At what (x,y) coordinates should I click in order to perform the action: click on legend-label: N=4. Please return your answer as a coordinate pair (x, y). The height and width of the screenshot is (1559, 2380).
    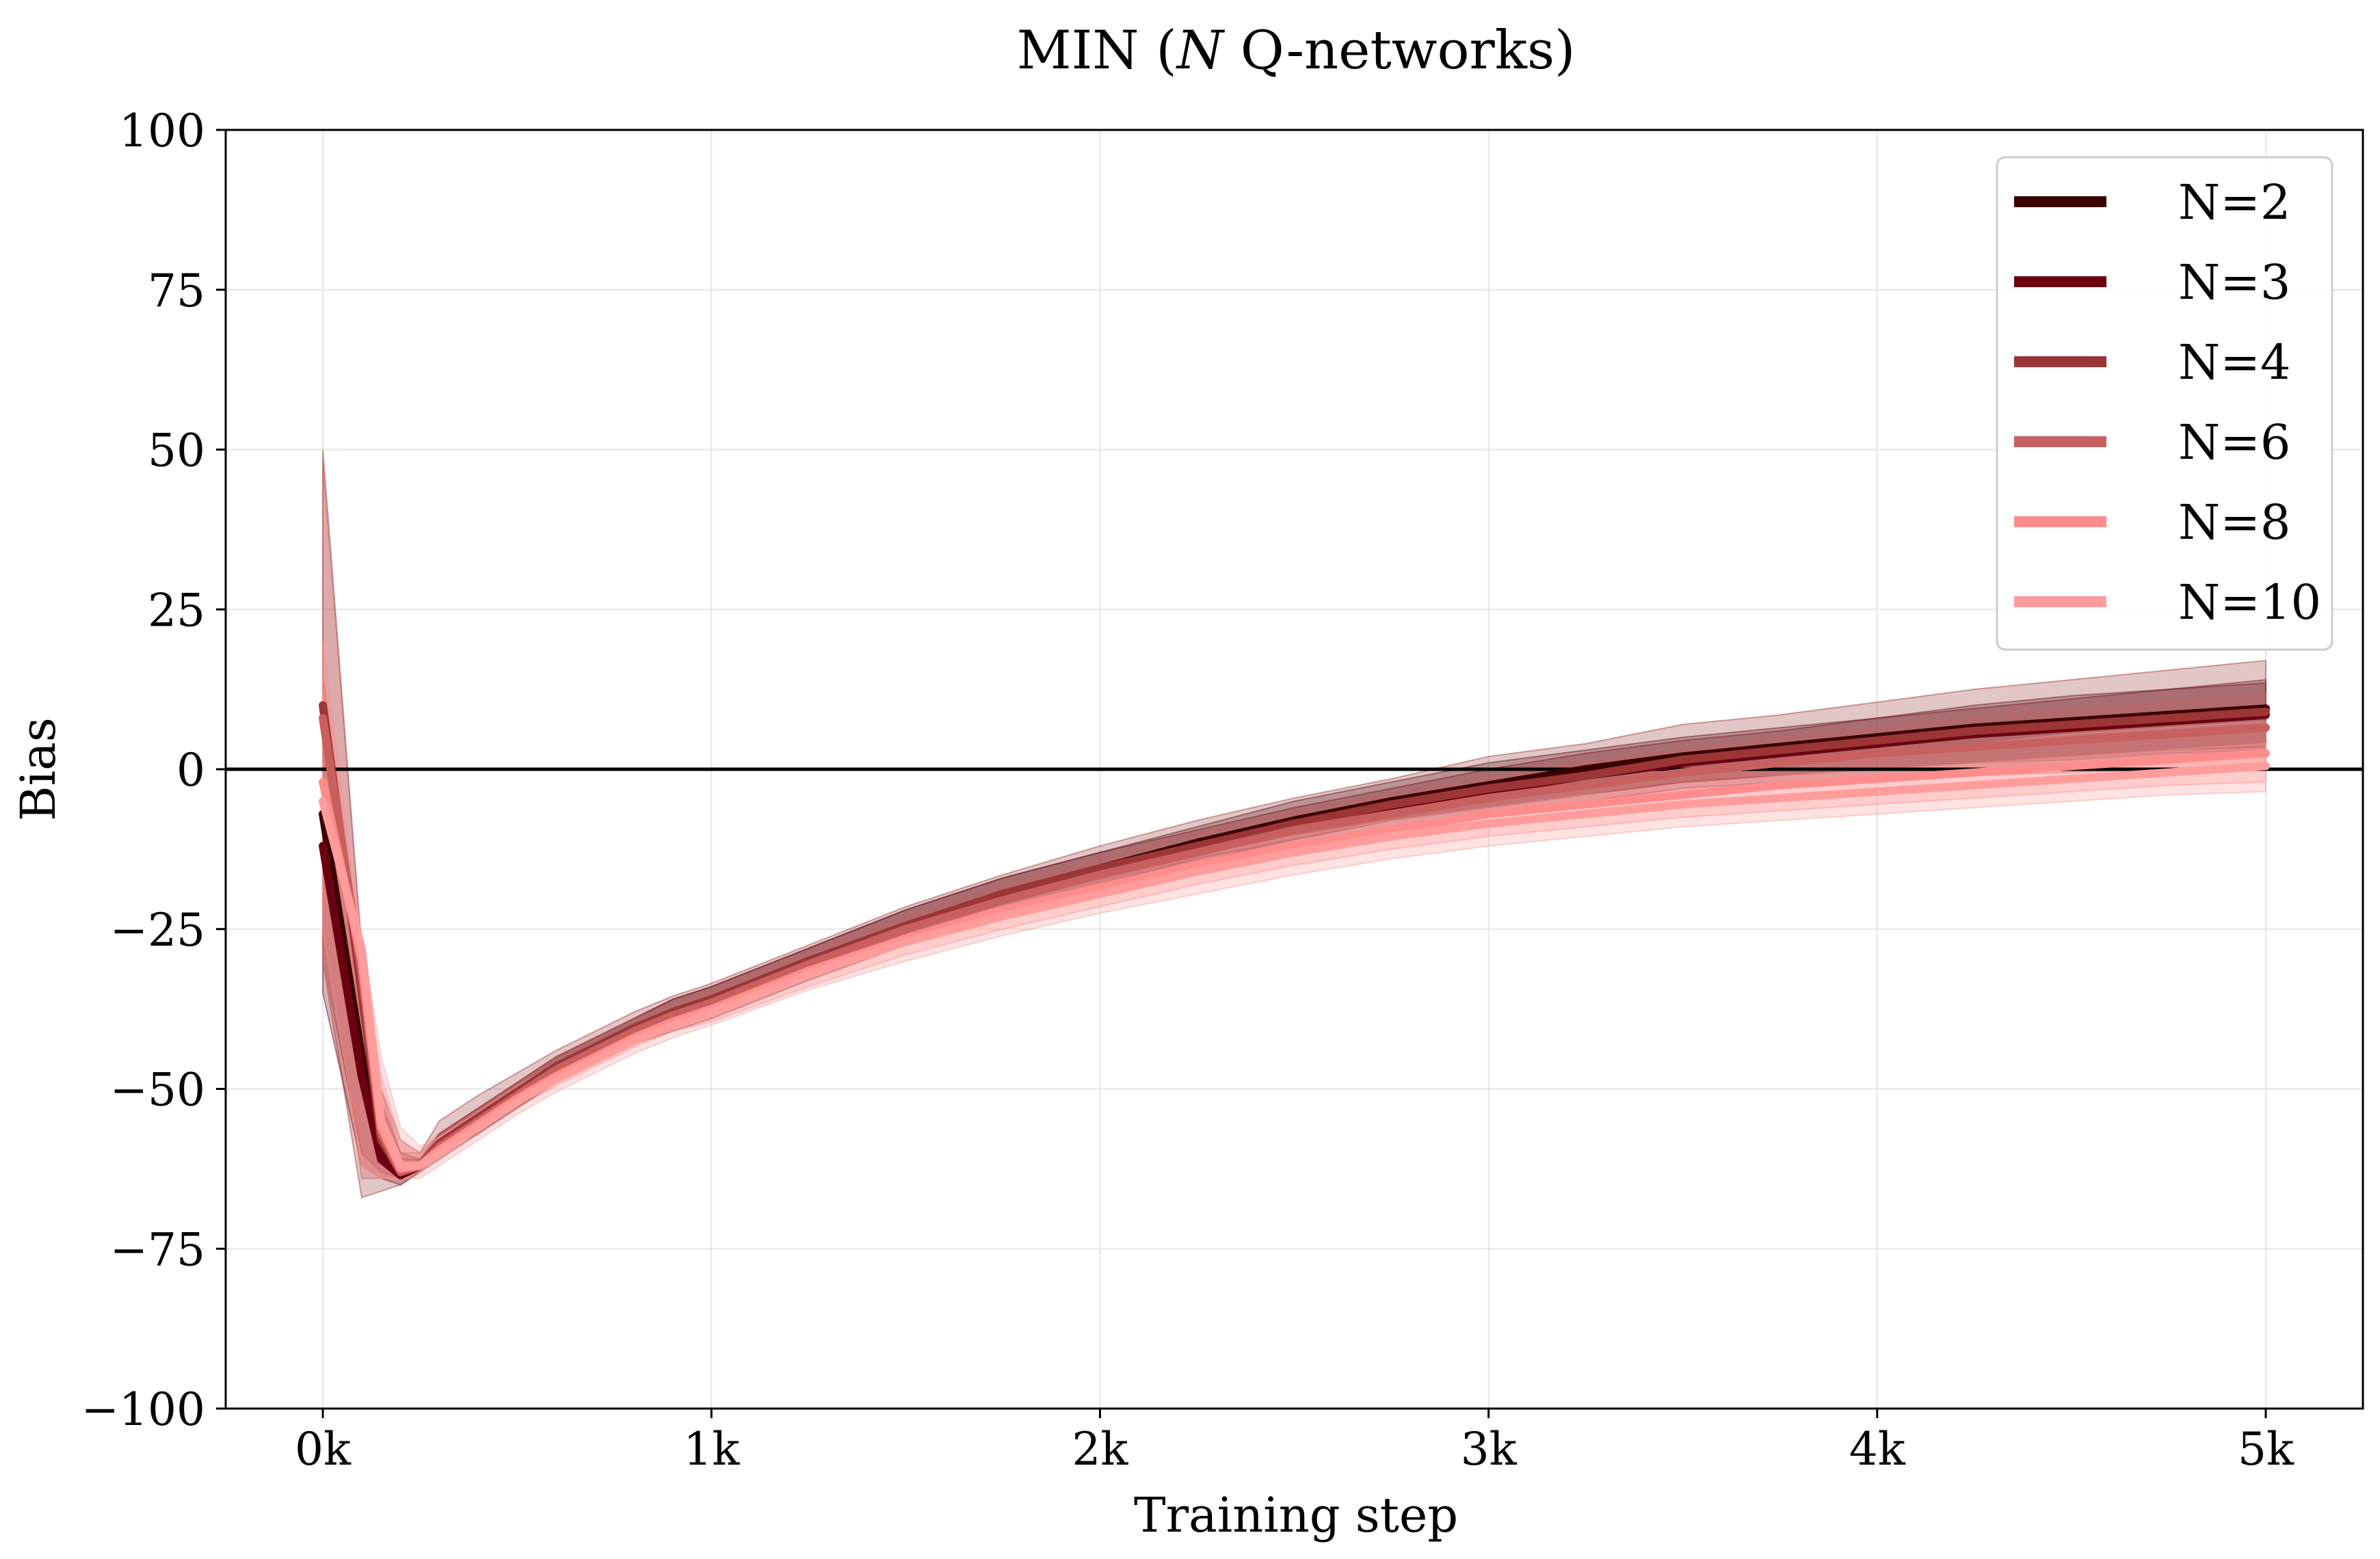
    Looking at the image, I should click on (2234, 362).